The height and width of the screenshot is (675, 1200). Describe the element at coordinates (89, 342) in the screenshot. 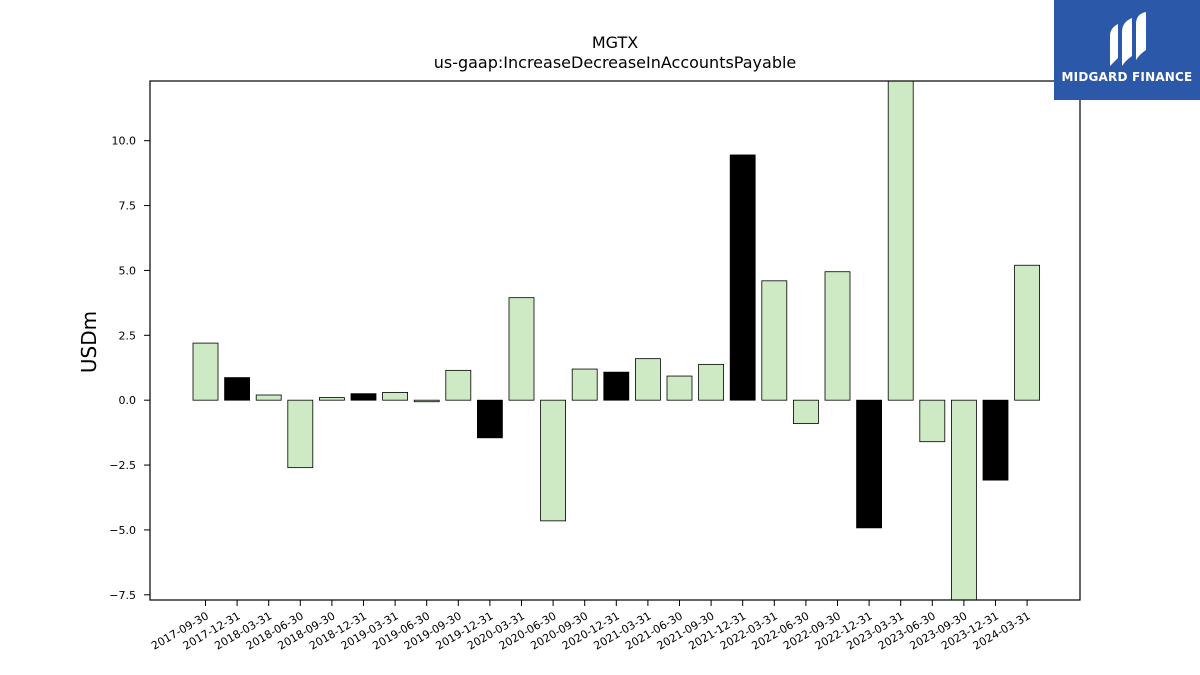

I see `y-axis-label: USDm` at that location.